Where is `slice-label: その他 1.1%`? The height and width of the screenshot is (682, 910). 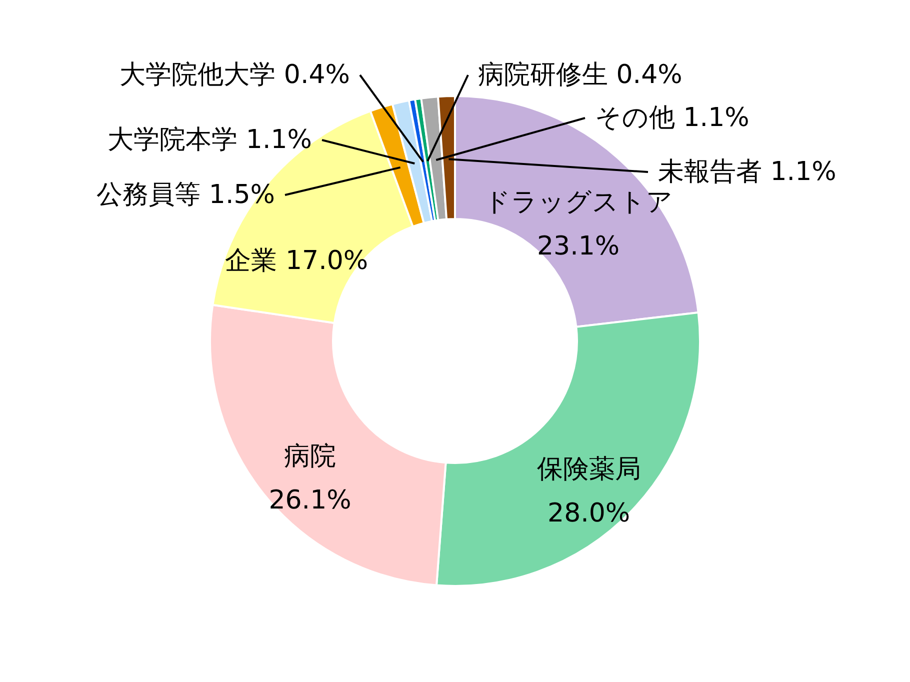 slice-label: その他 1.1% is located at coordinates (672, 118).